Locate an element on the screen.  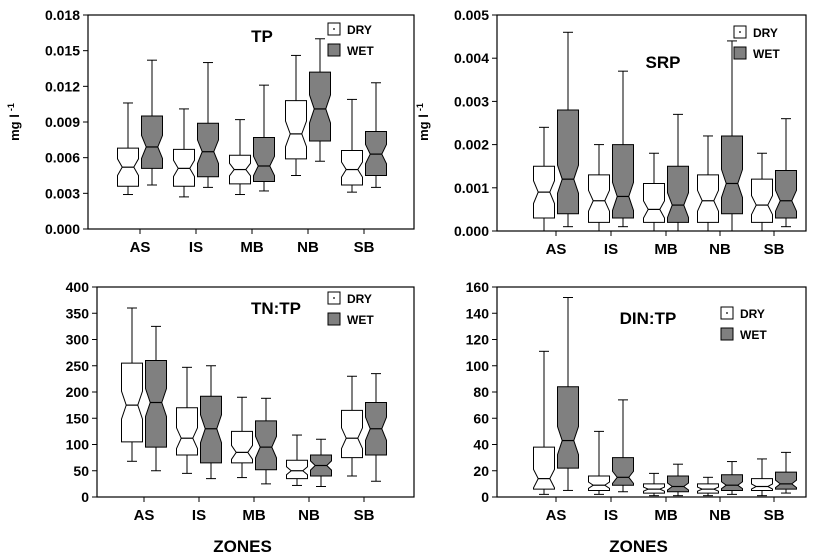
y-tick-label: 0.000 is located at coordinates (62, 229).